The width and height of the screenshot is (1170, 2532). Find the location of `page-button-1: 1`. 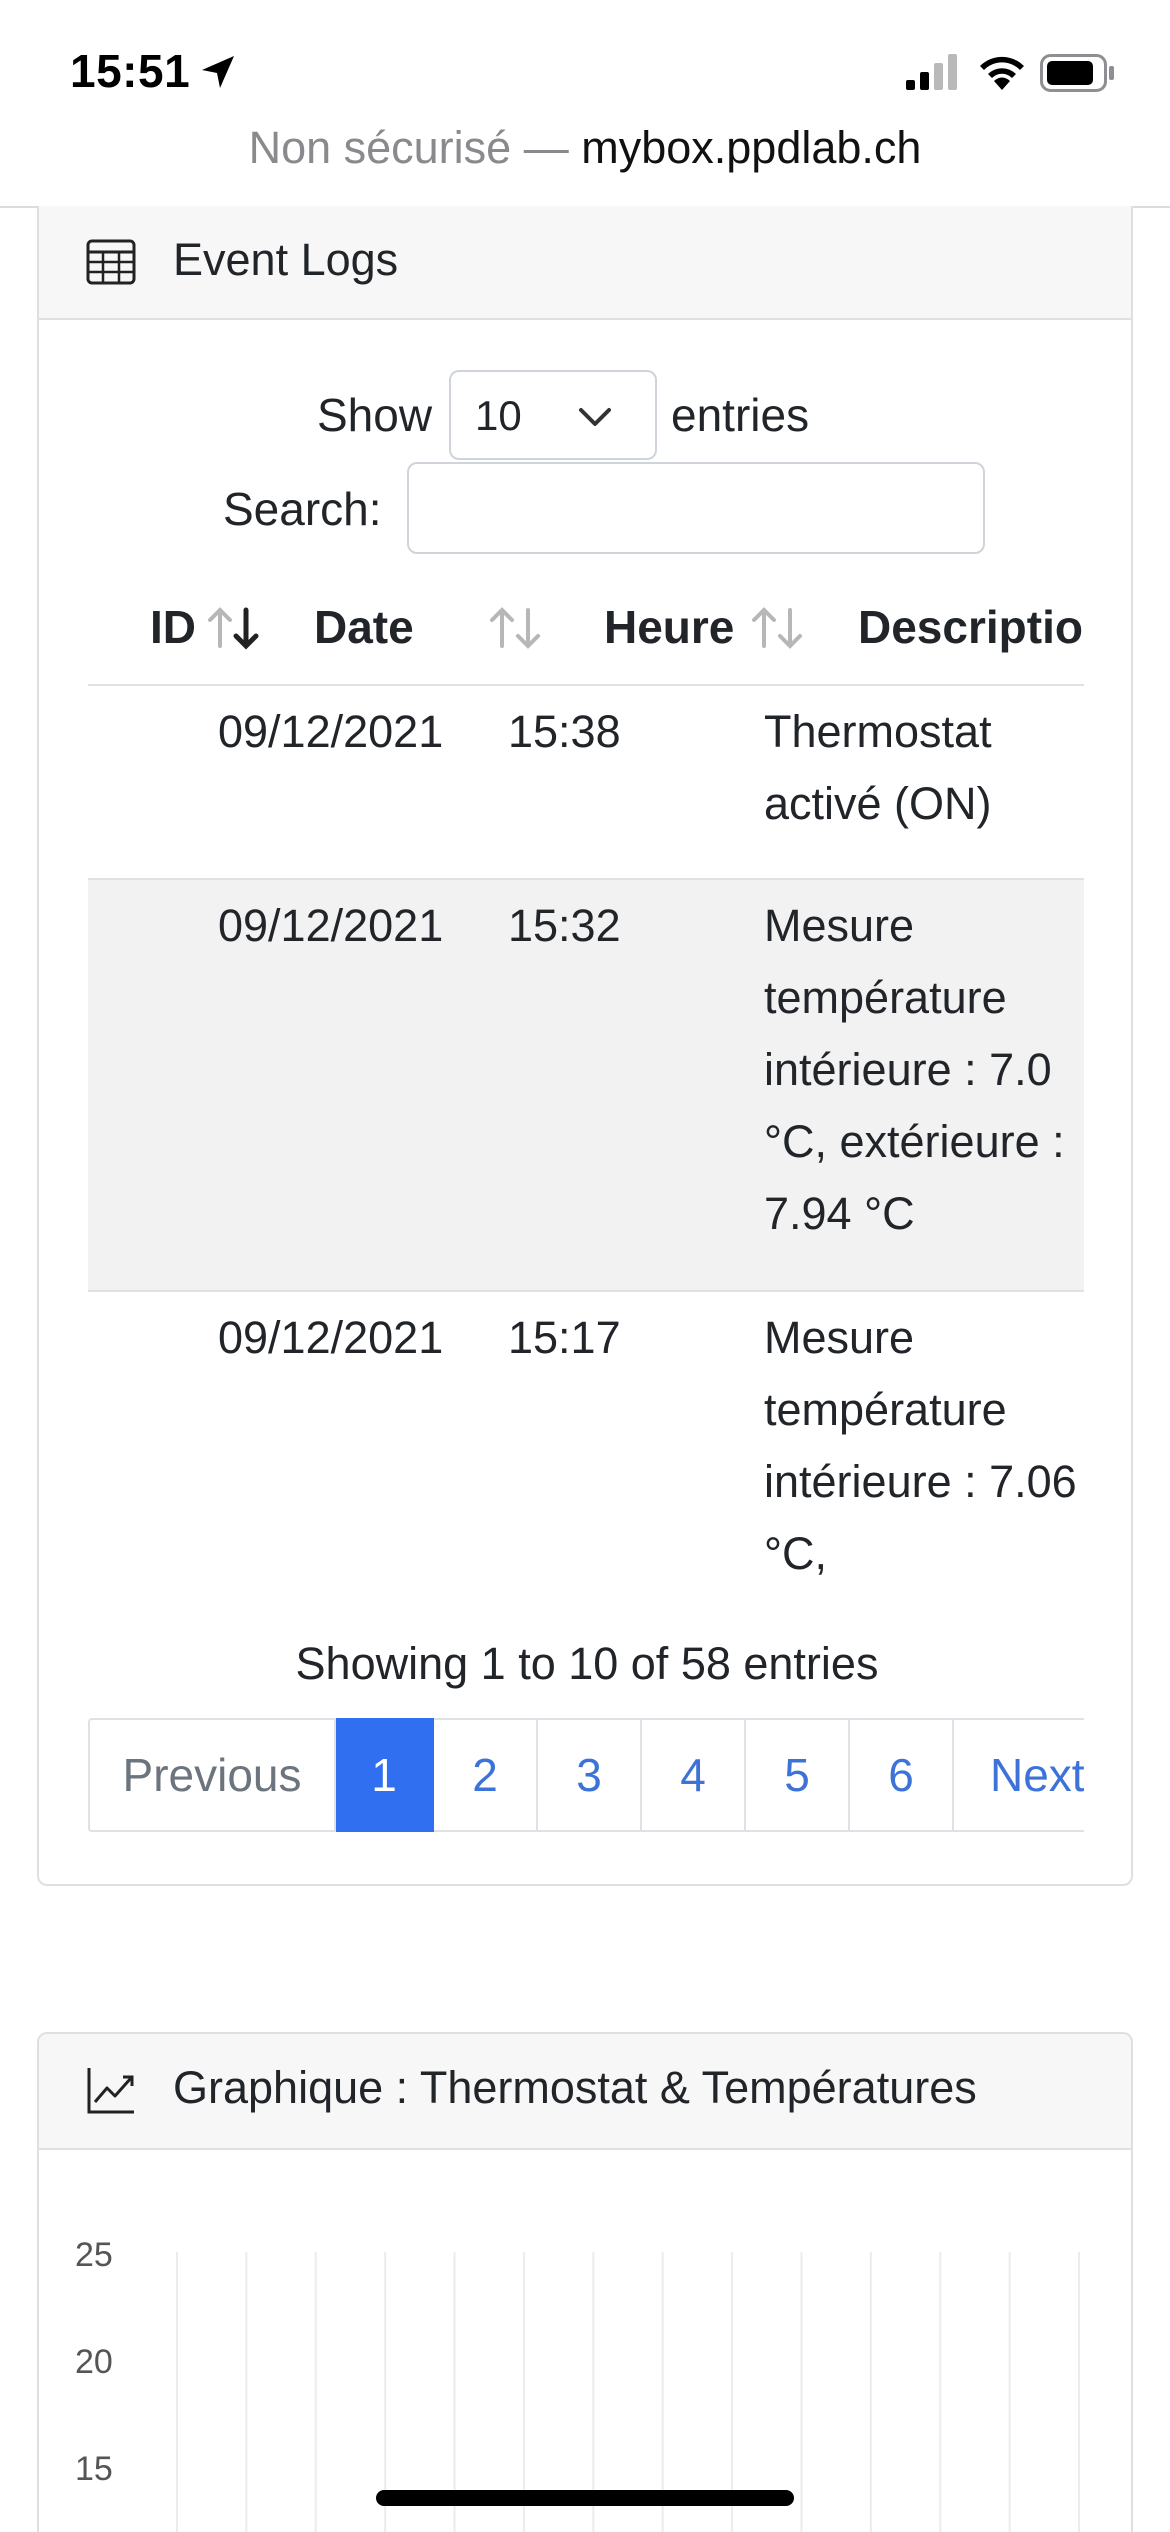

page-button-1: 1 is located at coordinates (385, 1775).